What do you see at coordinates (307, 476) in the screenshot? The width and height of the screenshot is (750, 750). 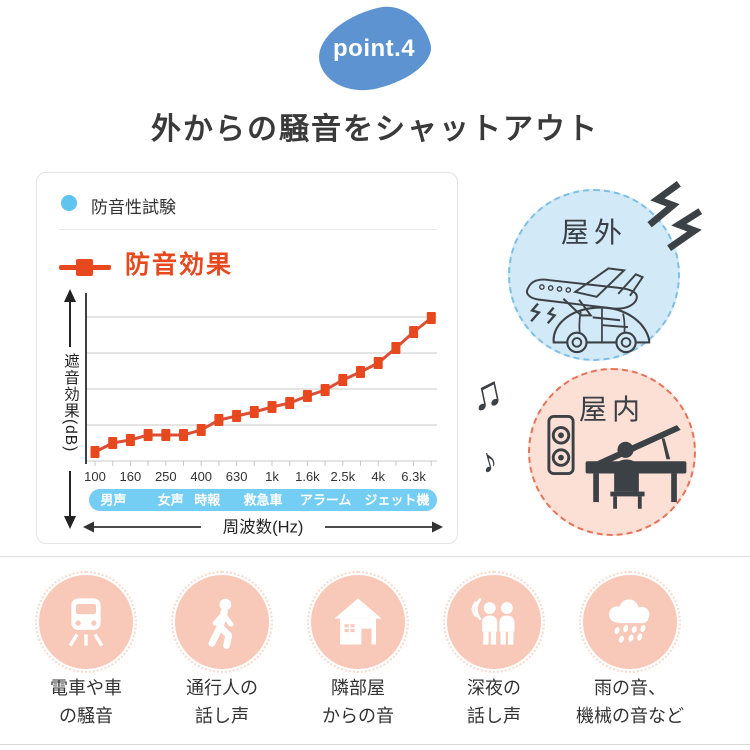 I see `svg-text: 1.6k` at bounding box center [307, 476].